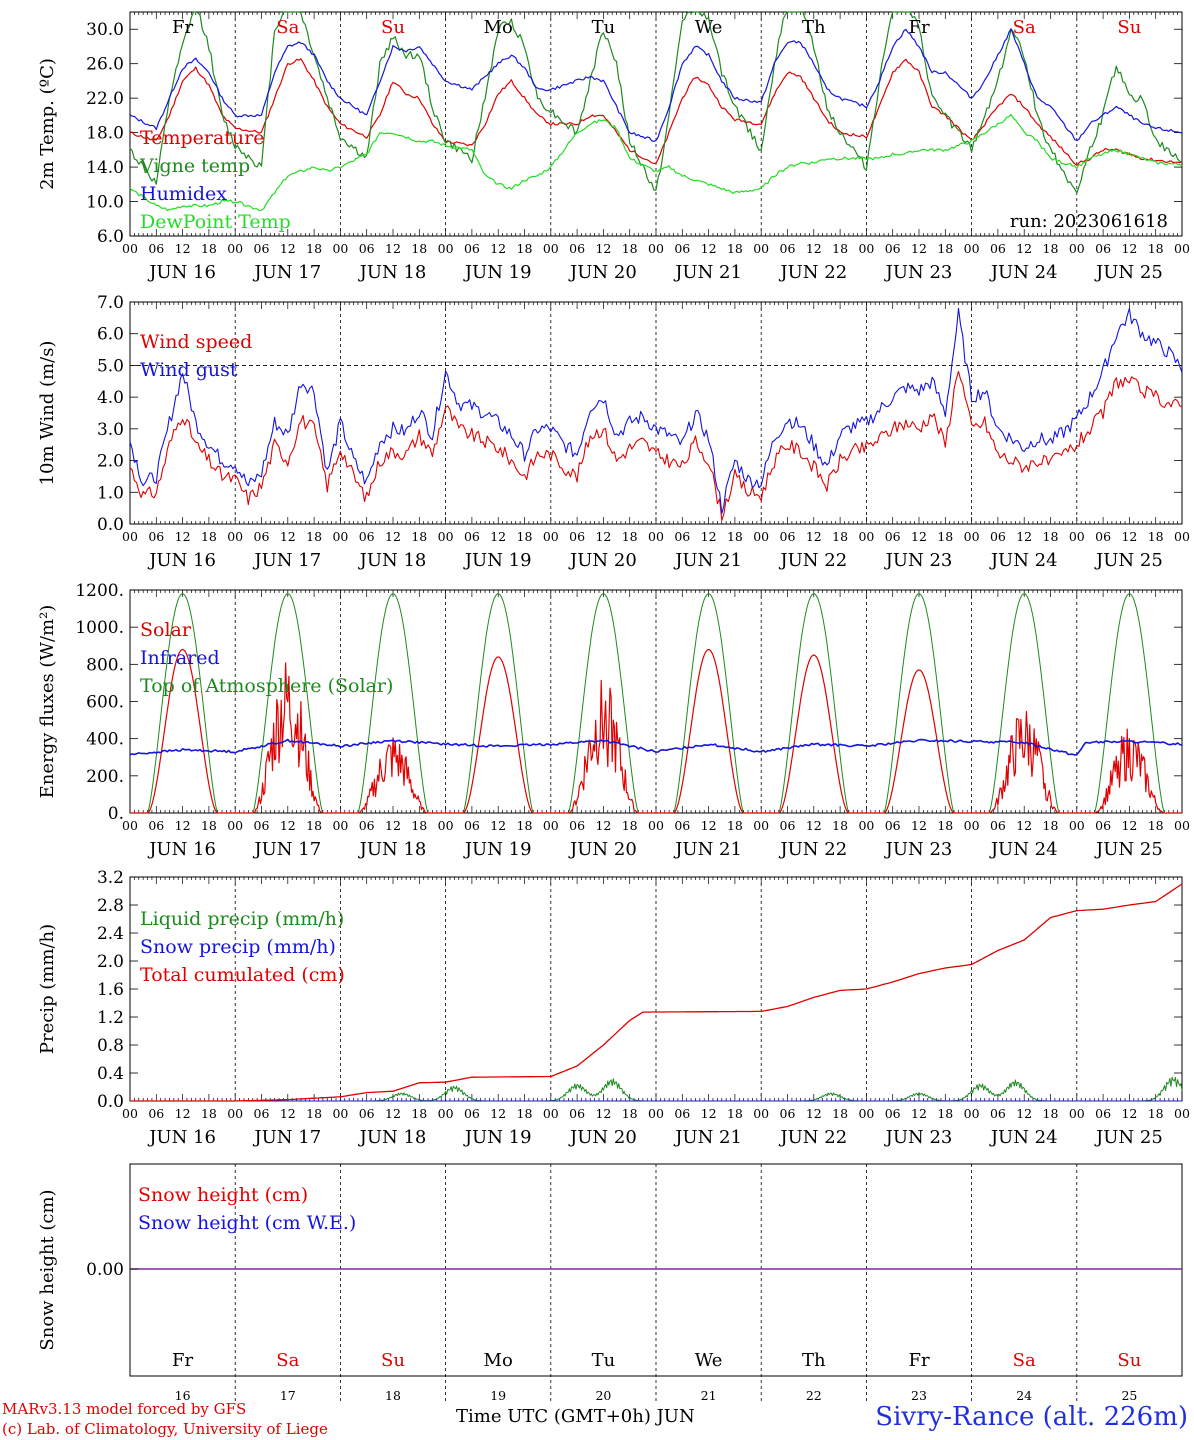 The height and width of the screenshot is (1440, 1194). I want to click on y-axis-label: 2m Temp. (ºC), so click(47, 124).